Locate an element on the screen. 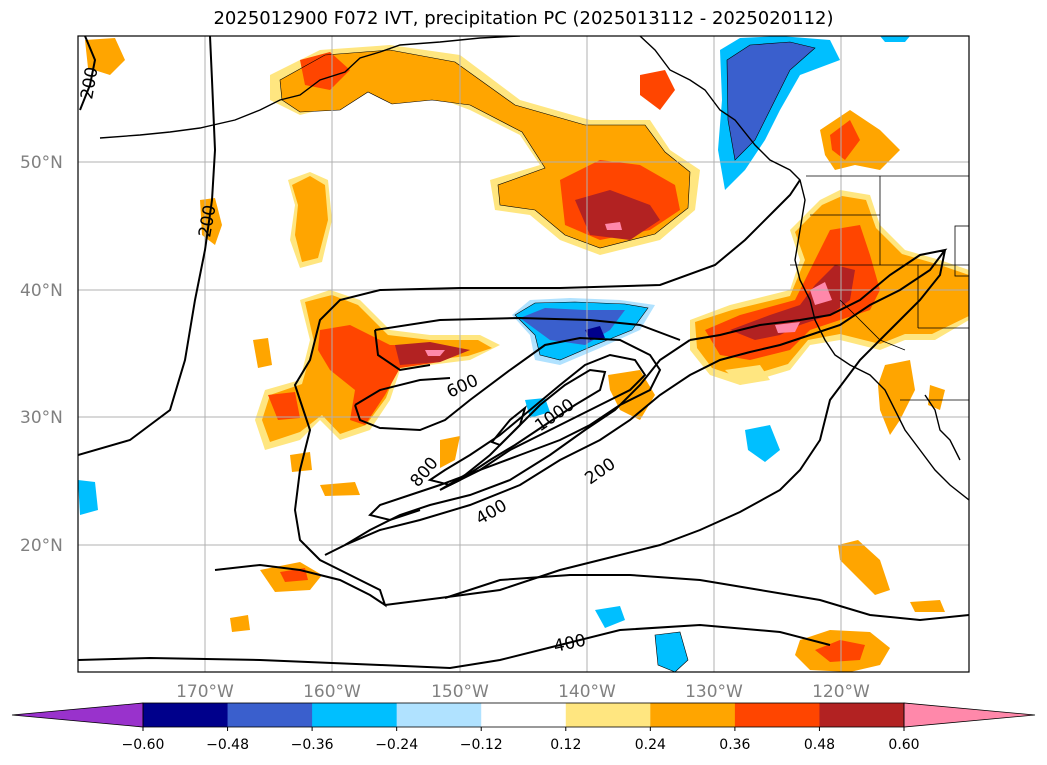  lon-label-150w: 150°W is located at coordinates (460, 692).